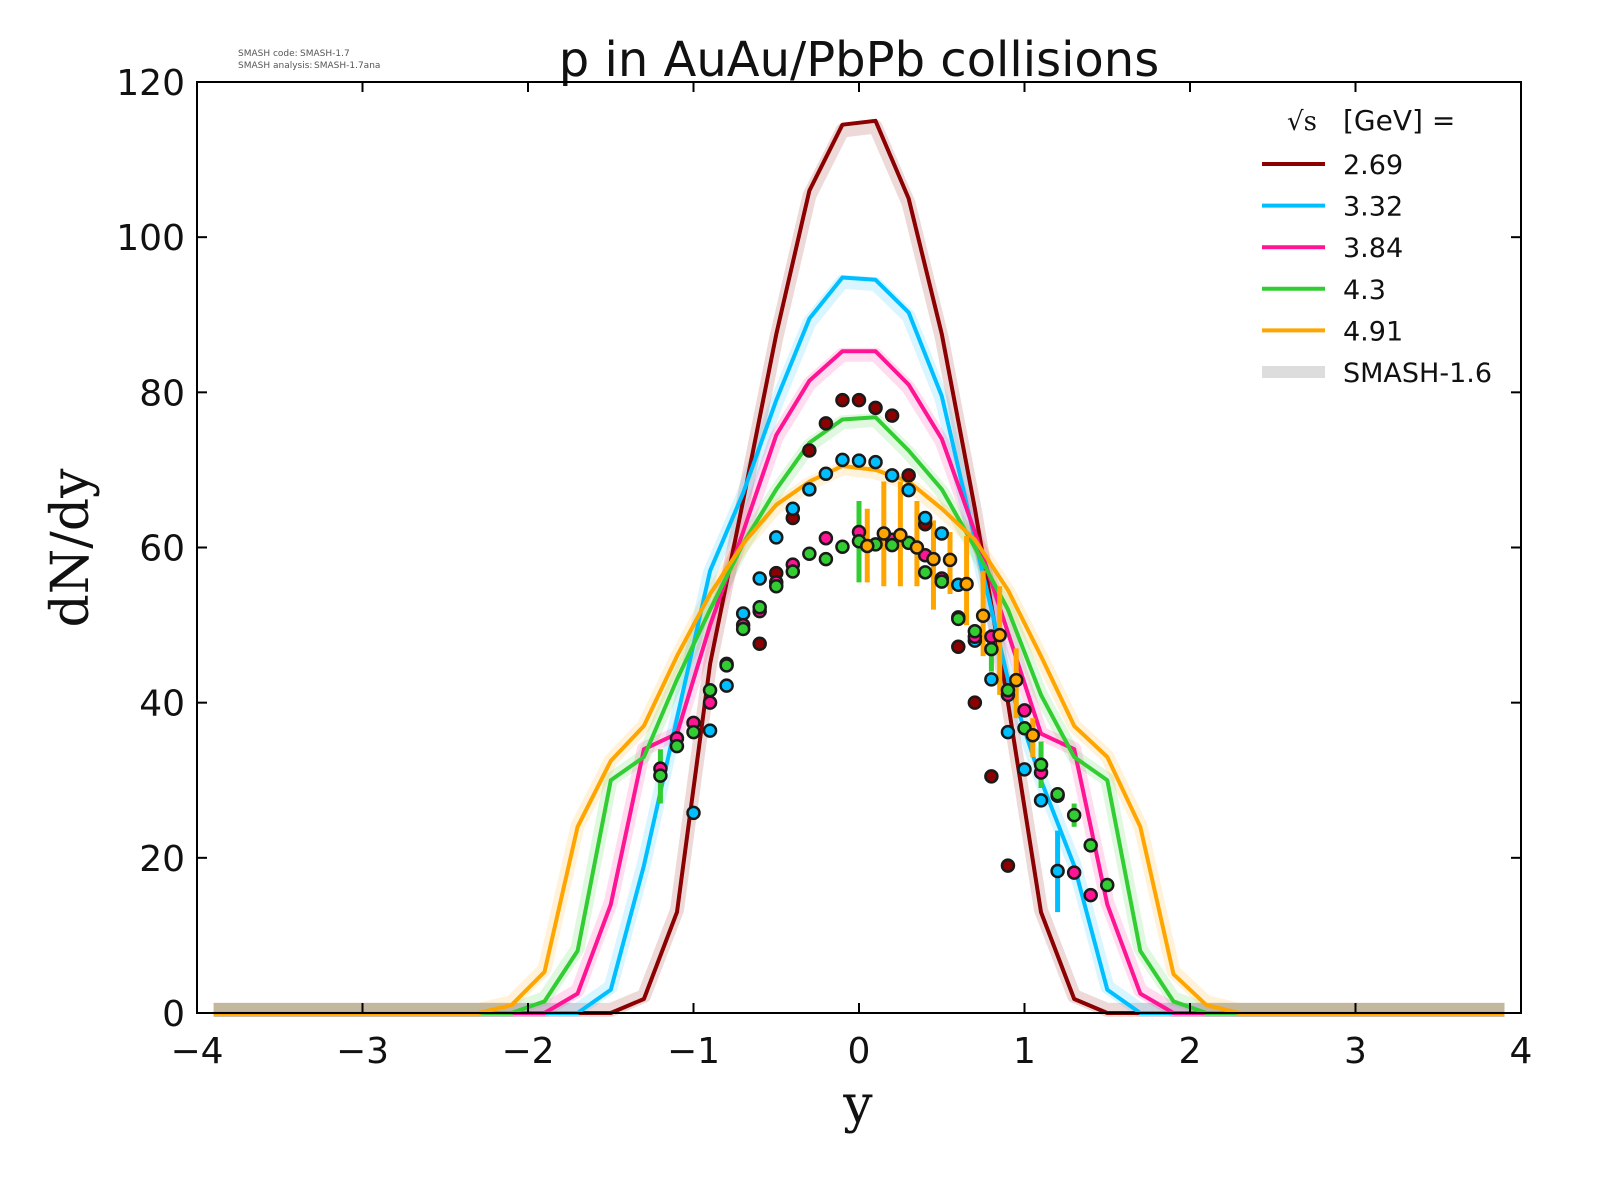  What do you see at coordinates (268, 54) in the screenshot?
I see `smash-code-label: SMASH code:` at bounding box center [268, 54].